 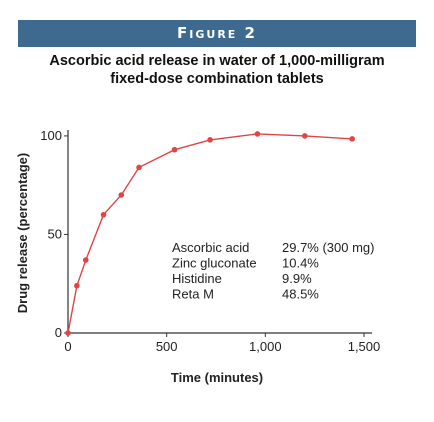 What do you see at coordinates (55, 233) in the screenshot?
I see `y-tick-label: 50` at bounding box center [55, 233].